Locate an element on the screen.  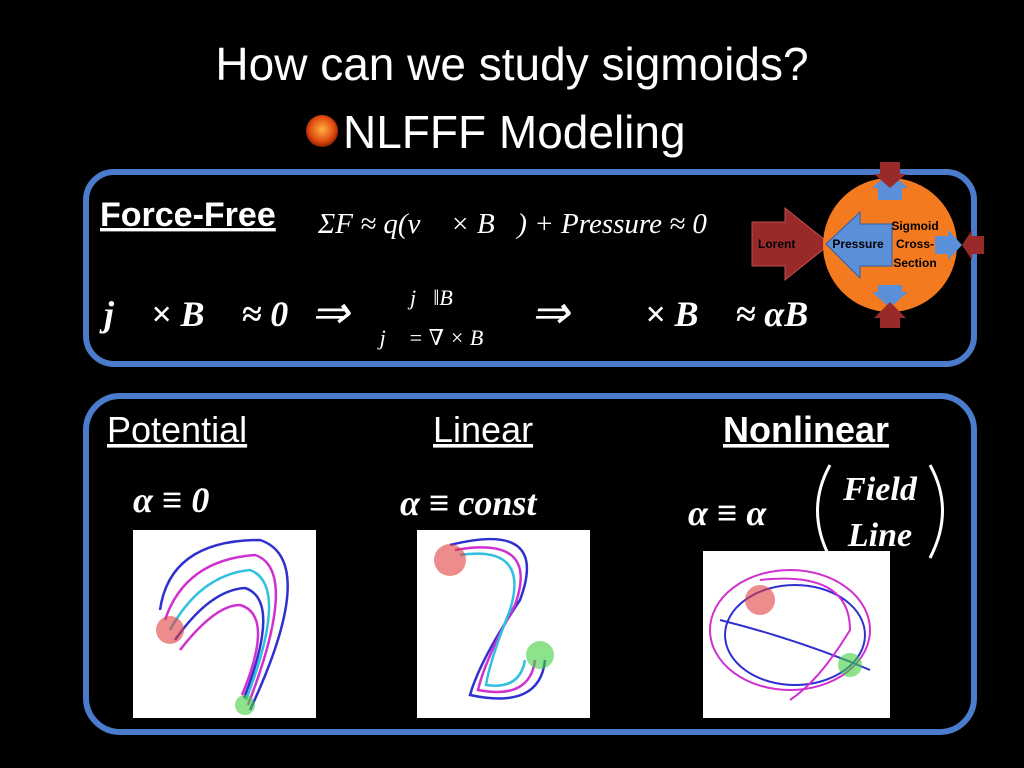
equation: j⃗ × B⃗ ≈ 0 is located at coordinates (193, 314).